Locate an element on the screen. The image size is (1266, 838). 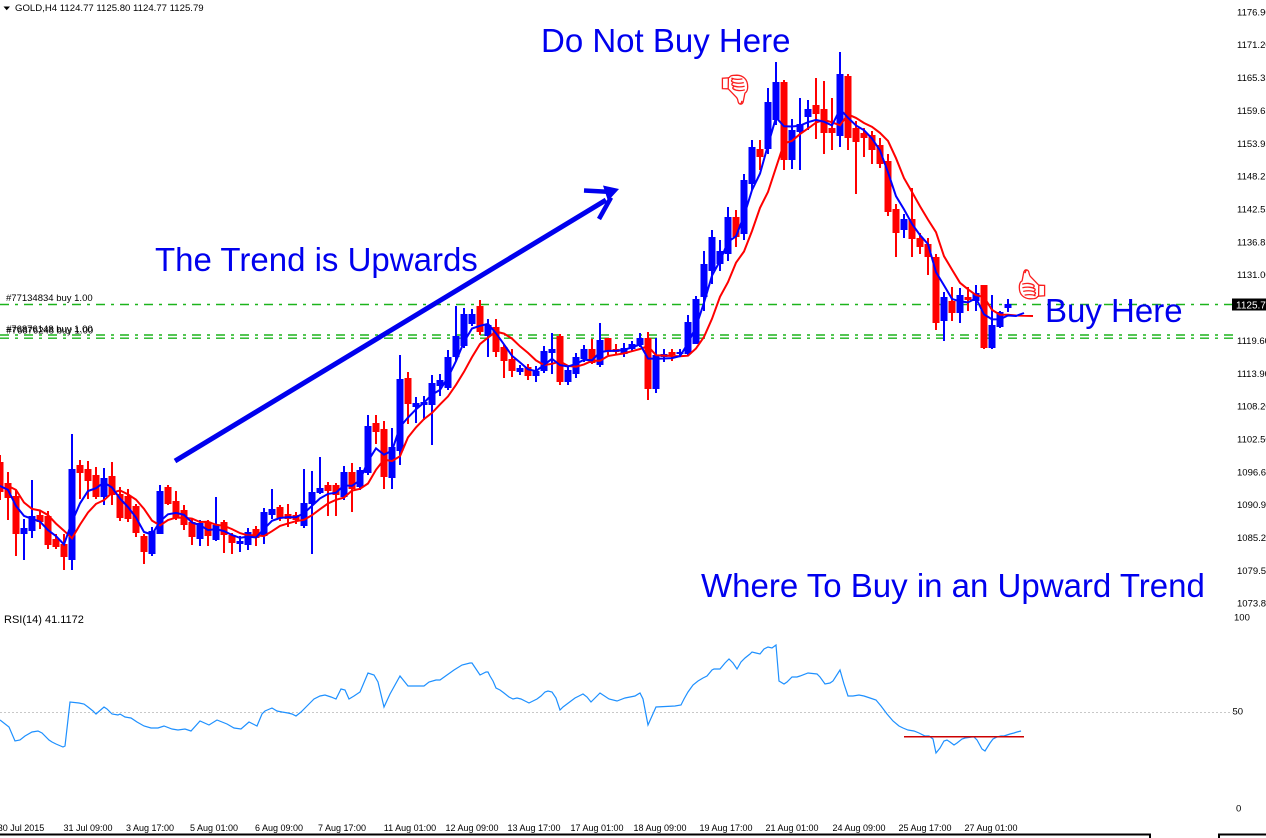
svg-text: #77134834 buy 1.00 is located at coordinates (49, 298).